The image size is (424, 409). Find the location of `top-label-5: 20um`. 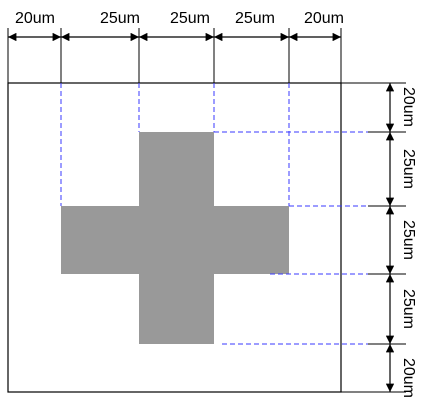

top-label-5: 20um is located at coordinates (324, 18).